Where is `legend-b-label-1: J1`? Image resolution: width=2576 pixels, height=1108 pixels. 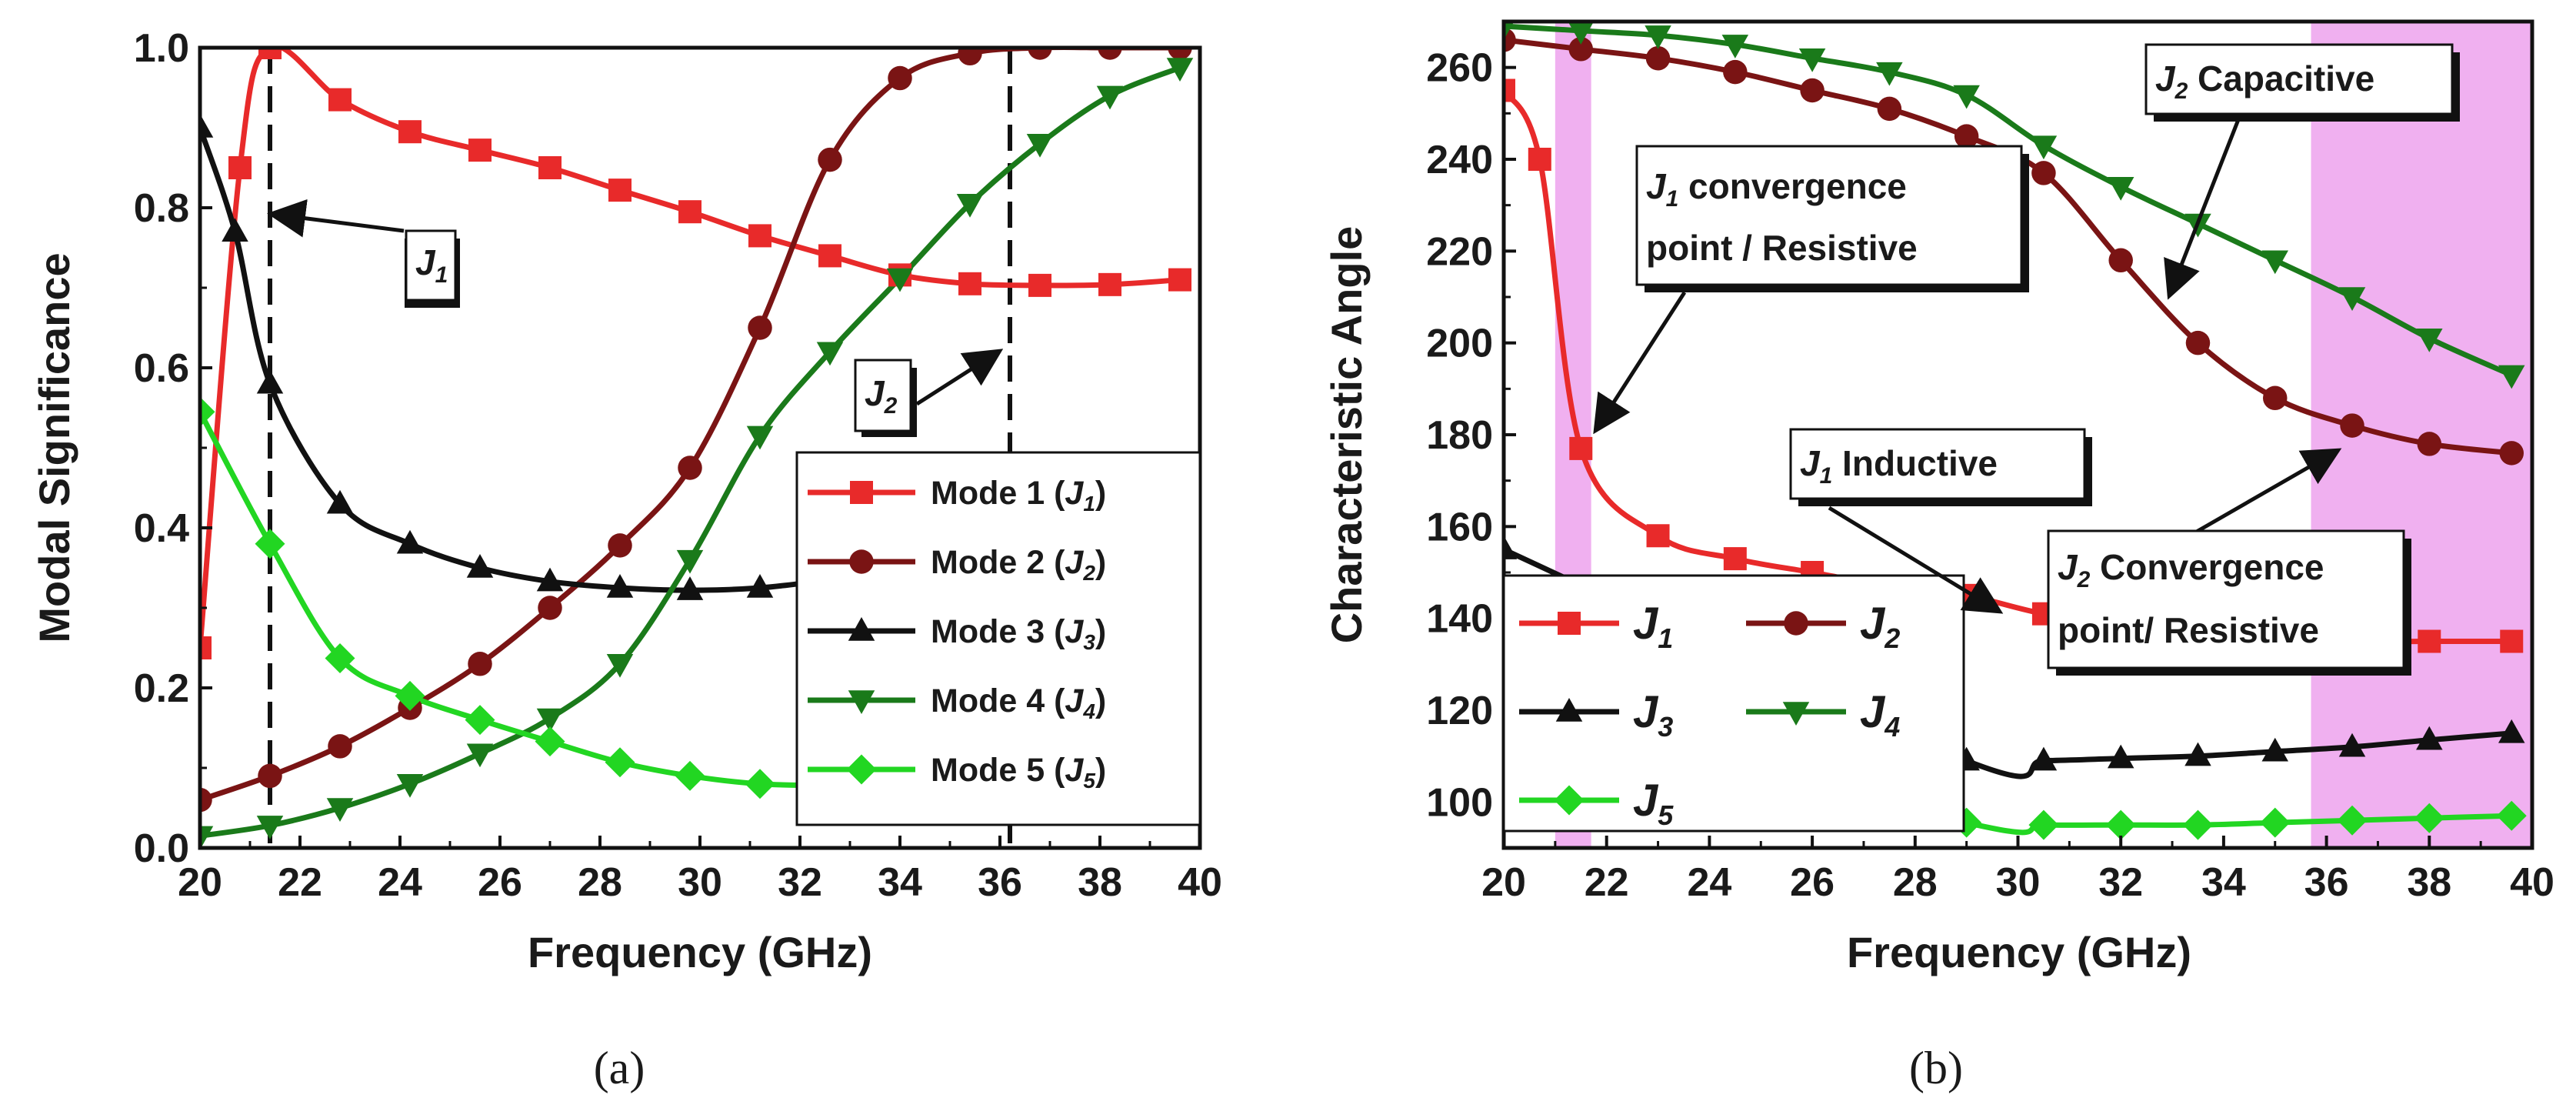
legend-b-label-1: J1 is located at coordinates (1653, 627).